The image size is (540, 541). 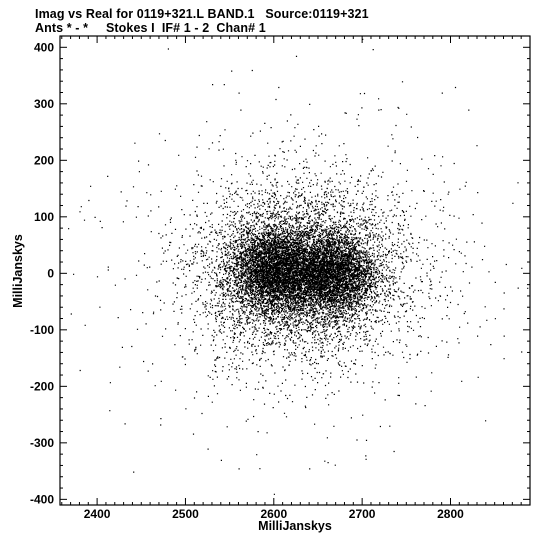 What do you see at coordinates (44, 217) in the screenshot?
I see `y-tick-label: 100` at bounding box center [44, 217].